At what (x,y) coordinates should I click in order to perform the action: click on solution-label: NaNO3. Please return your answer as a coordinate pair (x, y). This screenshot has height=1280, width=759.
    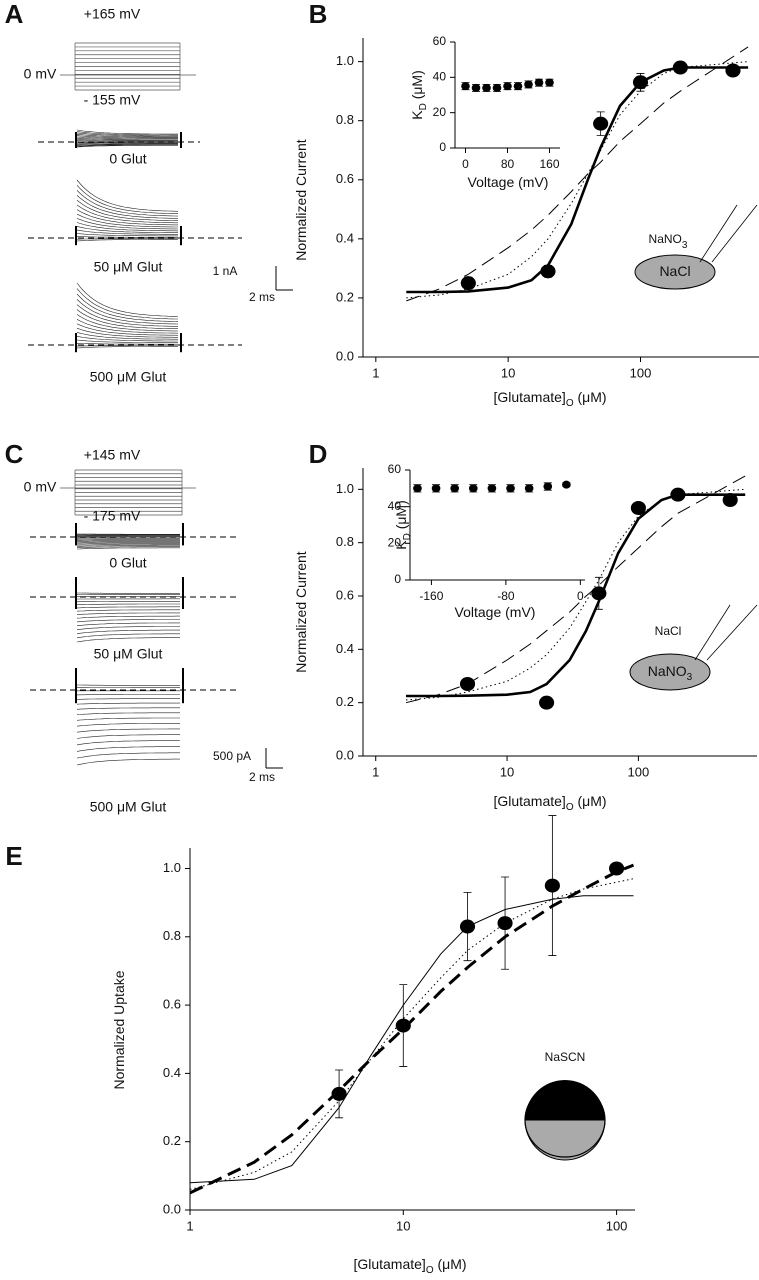
    Looking at the image, I should click on (668, 241).